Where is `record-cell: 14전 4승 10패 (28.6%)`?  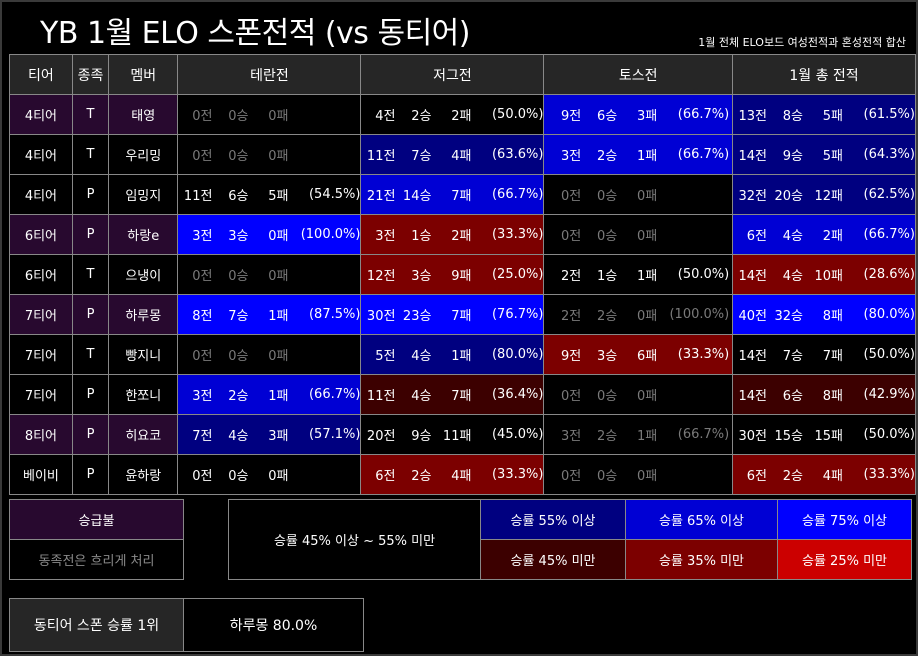
record-cell: 14전 4승 10패 (28.6%) is located at coordinates (824, 274).